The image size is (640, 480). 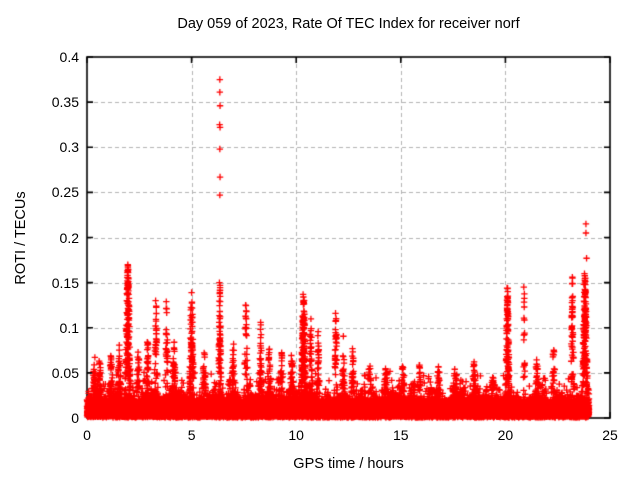 I want to click on y-tick-label: 0.2, so click(x=69, y=237).